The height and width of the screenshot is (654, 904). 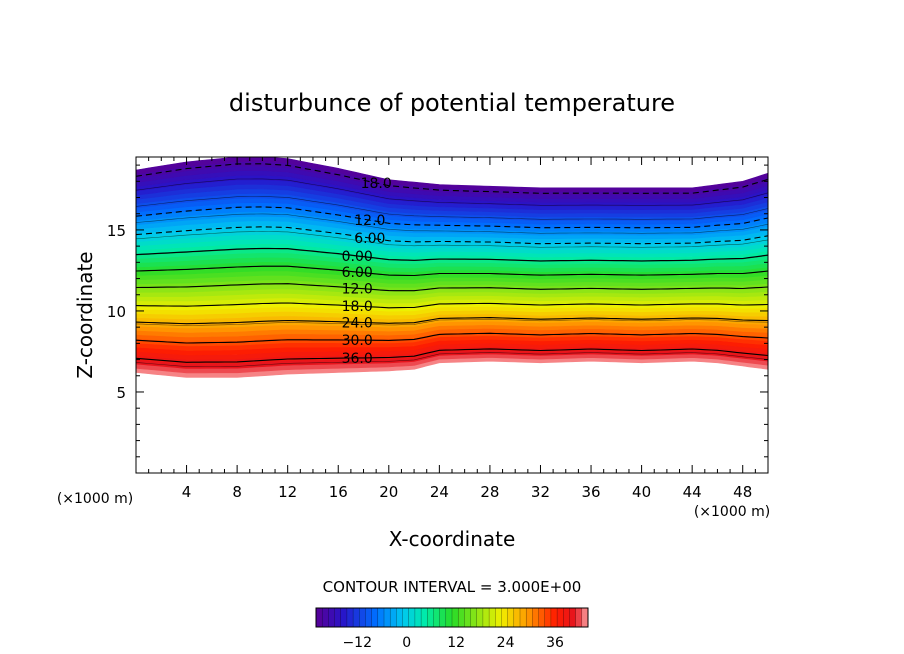 I want to click on x-tick-label: 8, so click(x=237, y=492).